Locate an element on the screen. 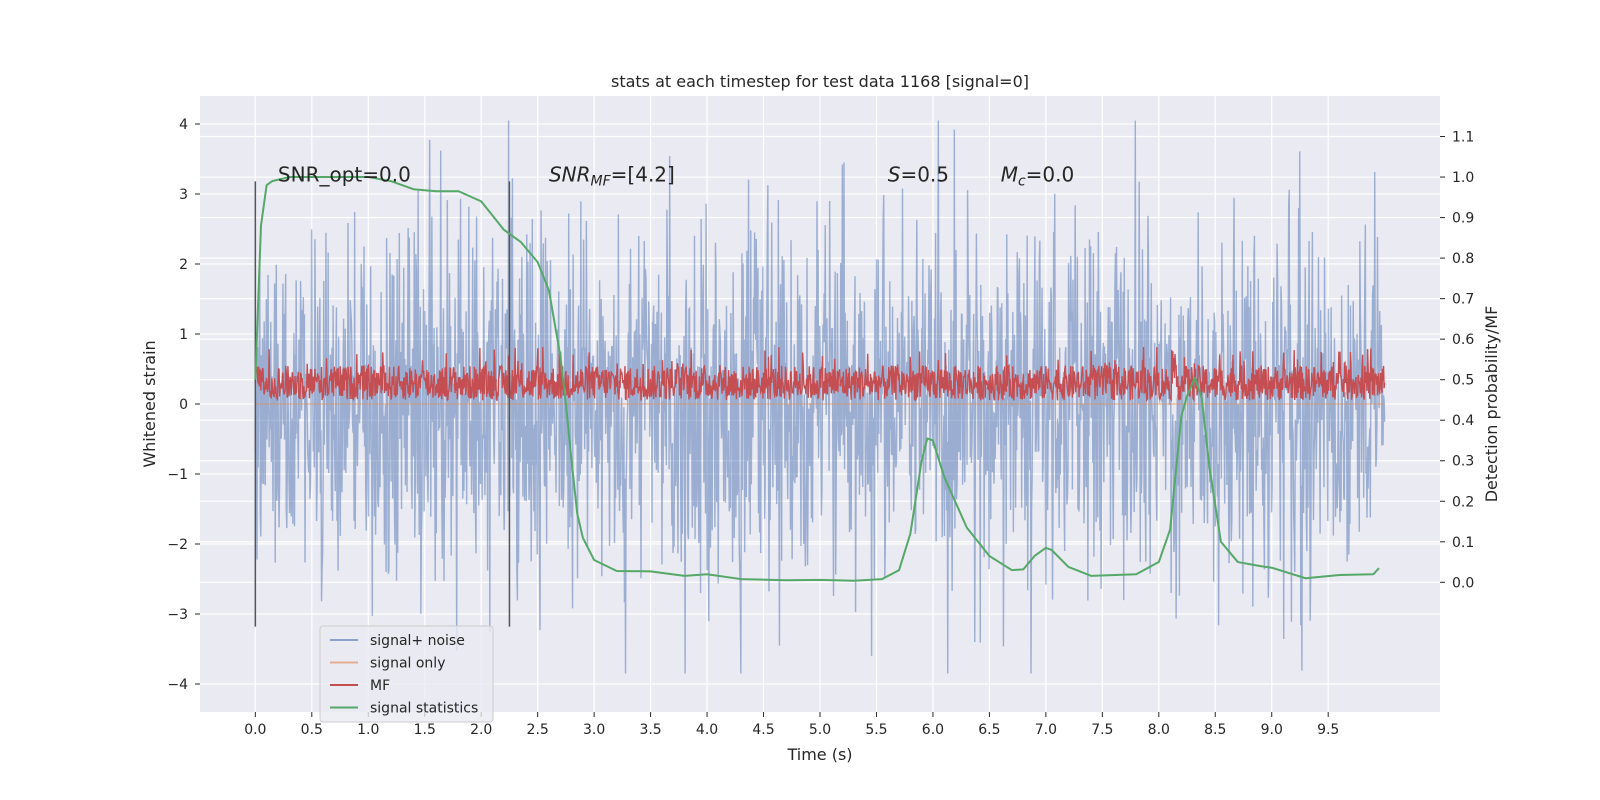  y-right-tick-label: 0.2 is located at coordinates (1463, 502).